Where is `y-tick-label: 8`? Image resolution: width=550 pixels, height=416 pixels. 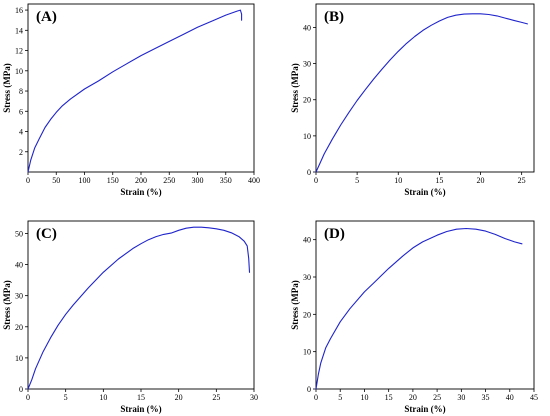
y-tick-label: 8 is located at coordinates (21, 91).